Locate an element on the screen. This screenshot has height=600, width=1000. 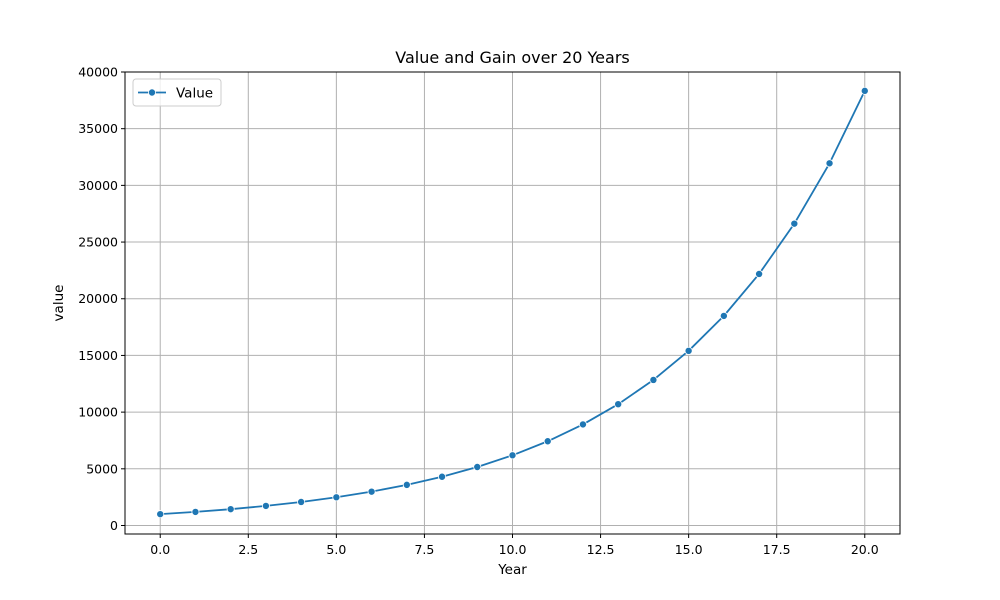
y-tick-label: 5000 is located at coordinates (102, 468).